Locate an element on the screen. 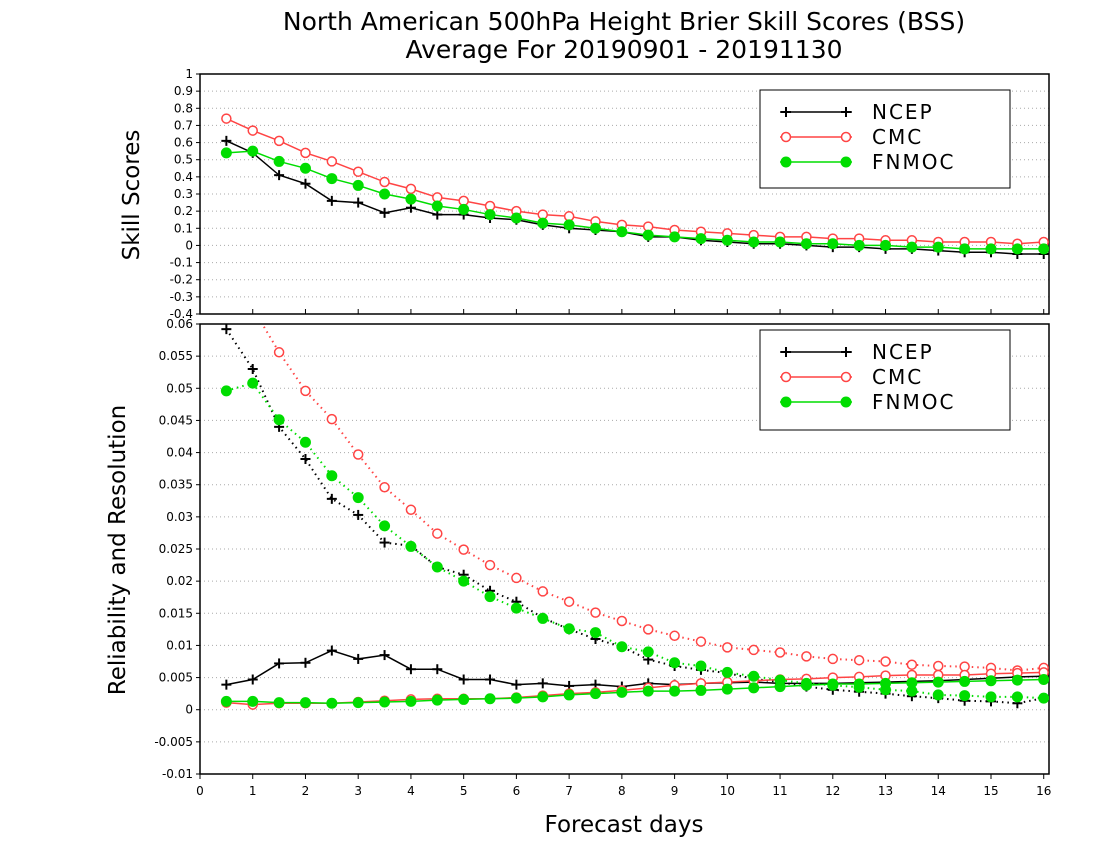 This screenshot has width=1100, height=850. top-y-tick-label: 0.3 is located at coordinates (183, 194).